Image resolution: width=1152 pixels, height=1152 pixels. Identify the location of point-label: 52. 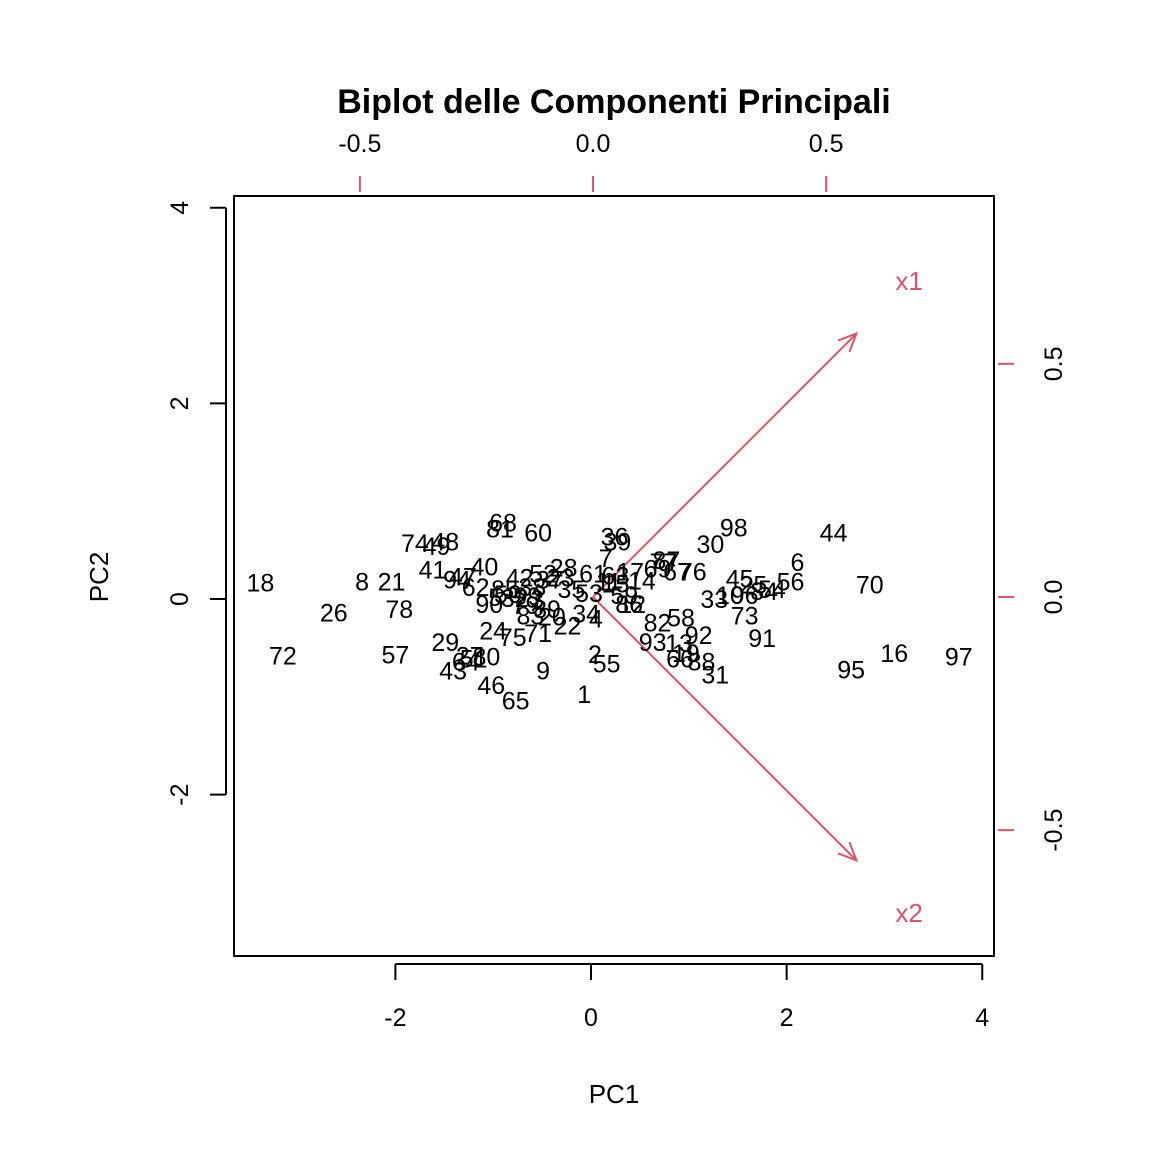
(543, 575).